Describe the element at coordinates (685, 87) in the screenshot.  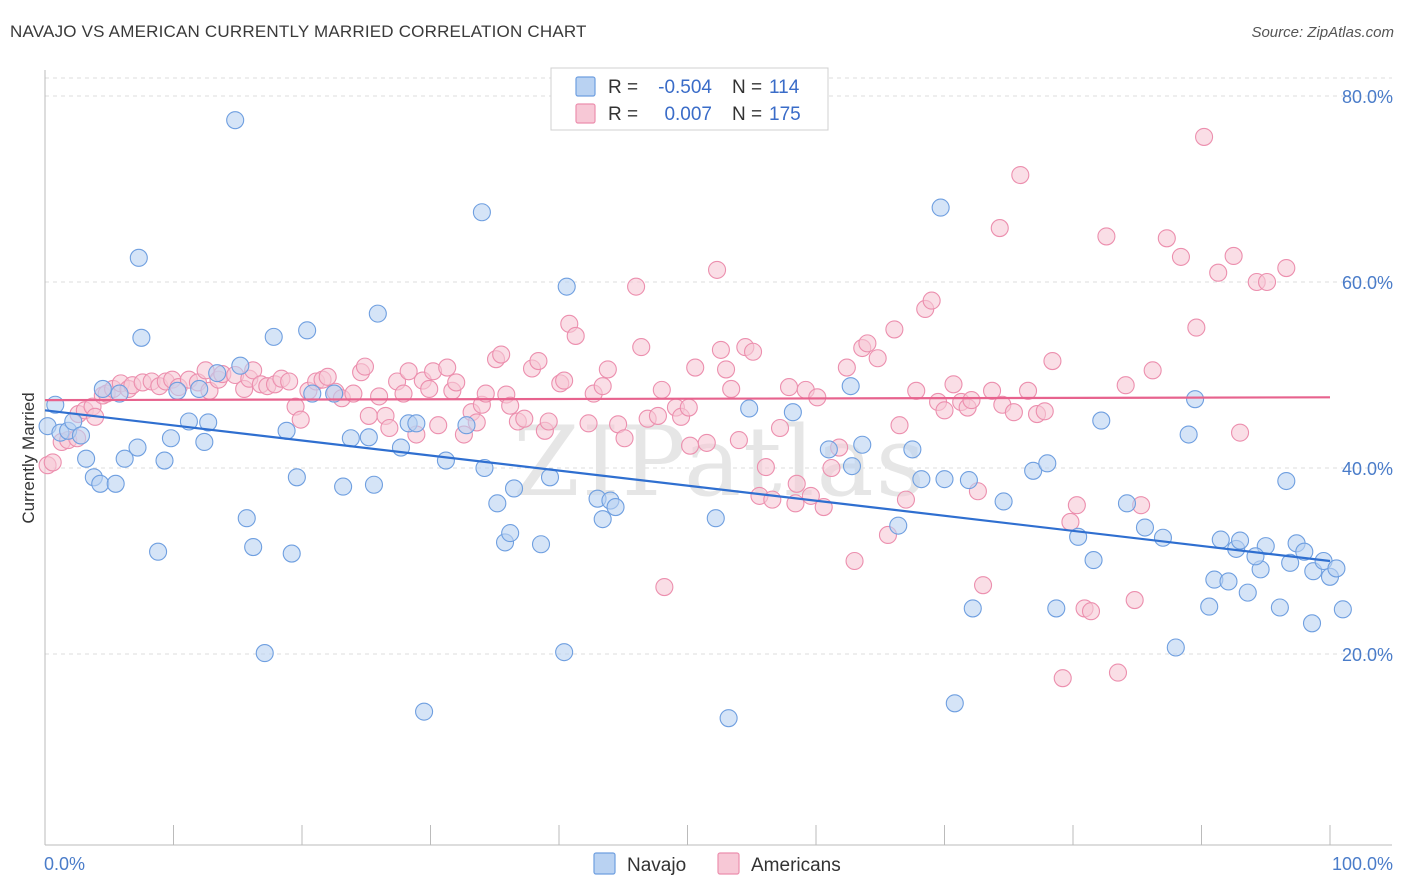
I see `legend-r-value: -0.504` at that location.